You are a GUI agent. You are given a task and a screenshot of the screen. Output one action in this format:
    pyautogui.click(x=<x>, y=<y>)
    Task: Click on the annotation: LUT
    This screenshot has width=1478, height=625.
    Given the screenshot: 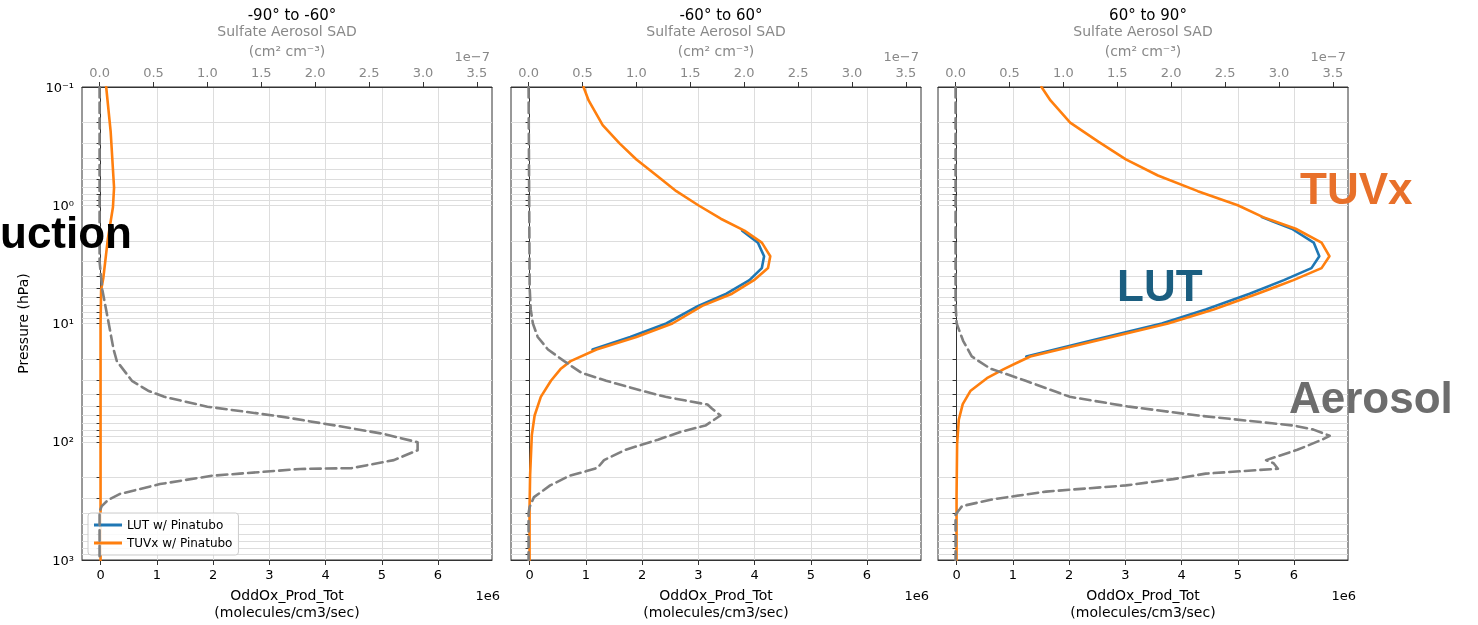 What is the action you would take?
    pyautogui.click(x=1160, y=285)
    